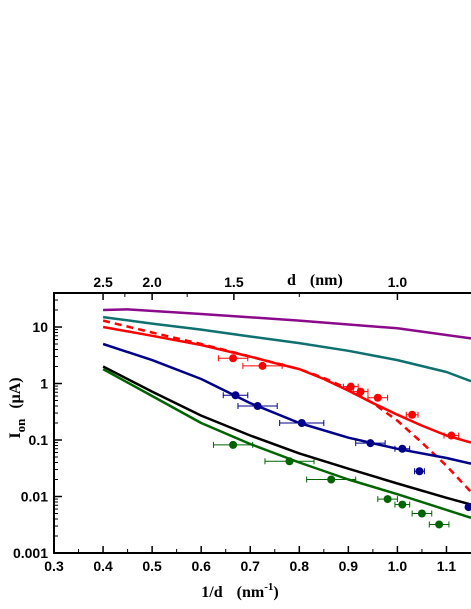 This screenshot has width=471, height=609. What do you see at coordinates (103, 566) in the screenshot?
I see `x-tick-label: 0.4` at bounding box center [103, 566].